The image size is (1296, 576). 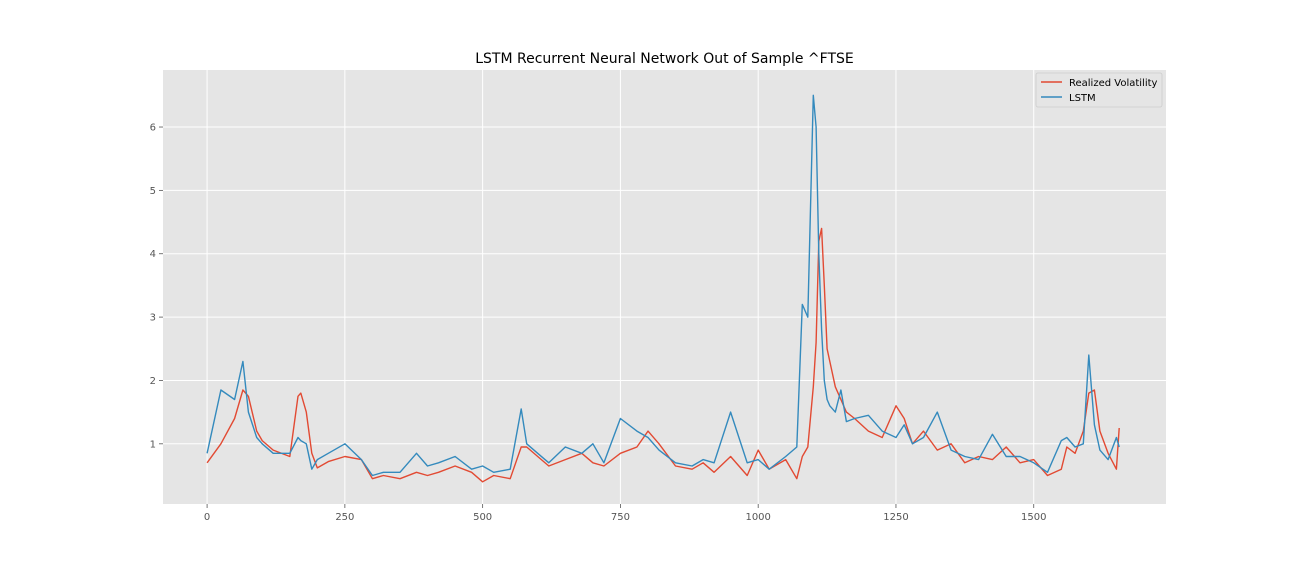 What do you see at coordinates (156, 286) in the screenshot?
I see `y-axis-ticks: 1 2 3 4 5 6` at bounding box center [156, 286].